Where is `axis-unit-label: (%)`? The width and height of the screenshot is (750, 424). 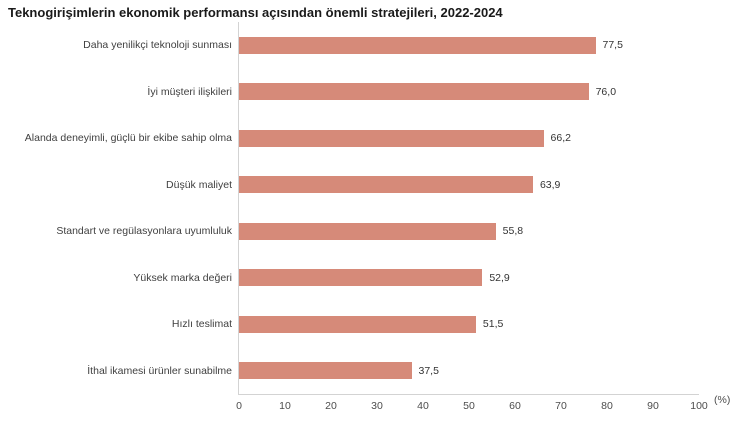 axis-unit-label: (%) is located at coordinates (722, 400).